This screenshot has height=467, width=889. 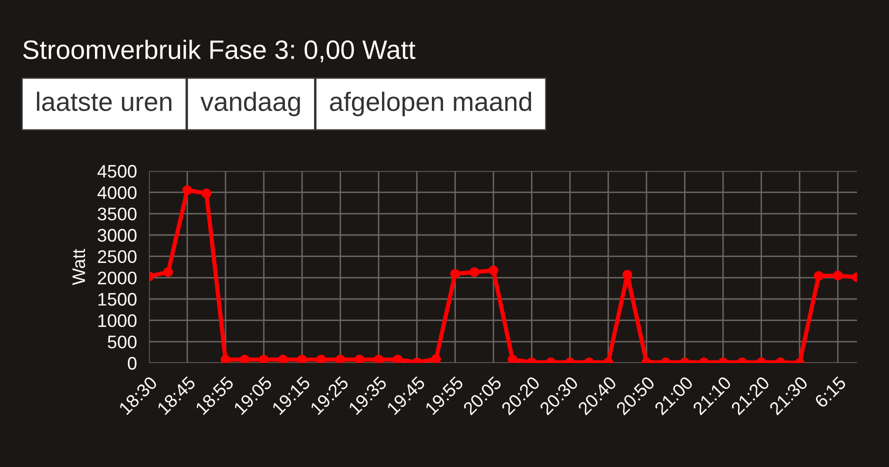 What do you see at coordinates (117, 321) in the screenshot?
I see `y-tick-label: 1000` at bounding box center [117, 321].